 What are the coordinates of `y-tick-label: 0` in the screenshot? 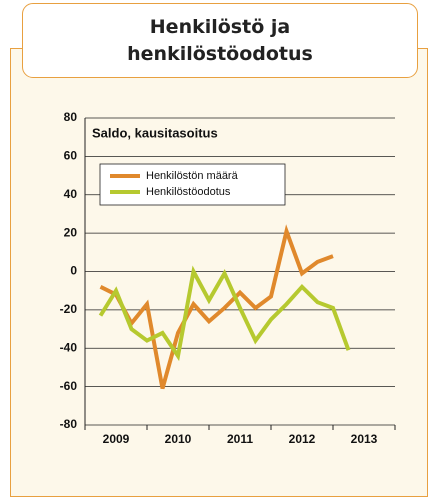 It's located at (73, 271).